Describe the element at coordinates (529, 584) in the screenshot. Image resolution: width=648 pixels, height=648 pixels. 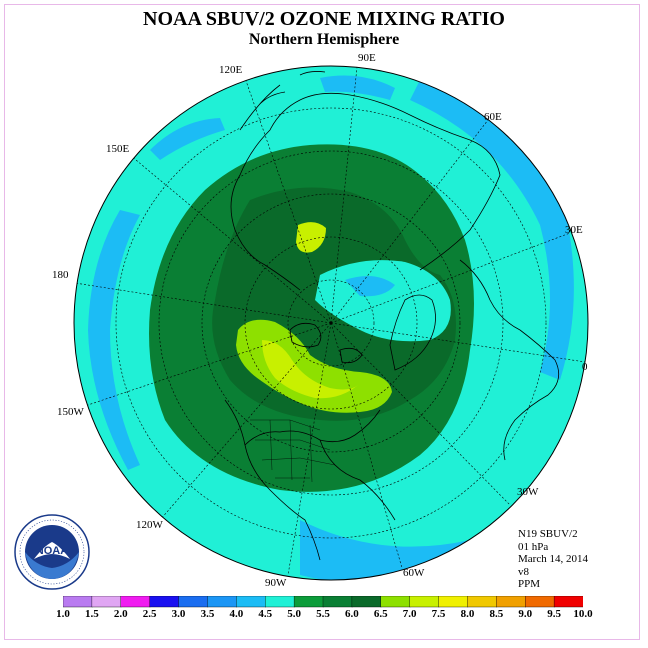
I see `units-label: PPM` at that location.